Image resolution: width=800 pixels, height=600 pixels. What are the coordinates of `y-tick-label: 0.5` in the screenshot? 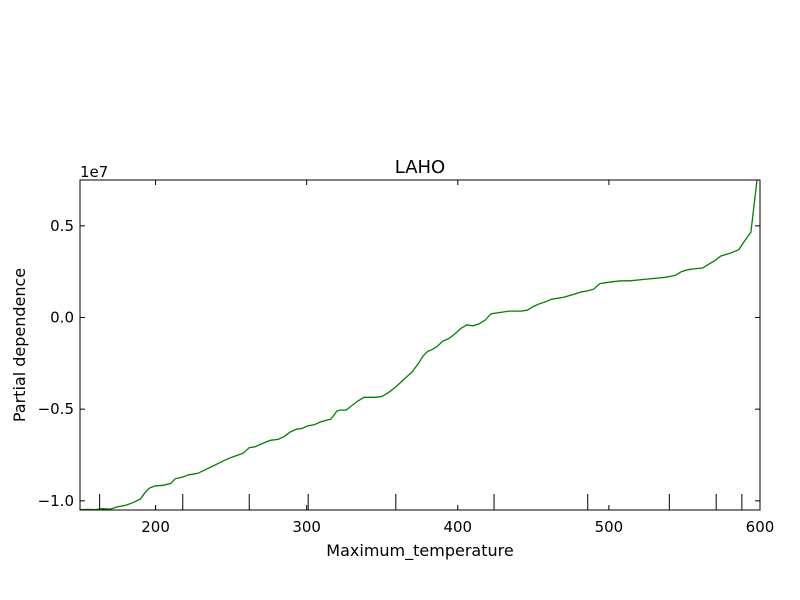 It's located at (62, 226).